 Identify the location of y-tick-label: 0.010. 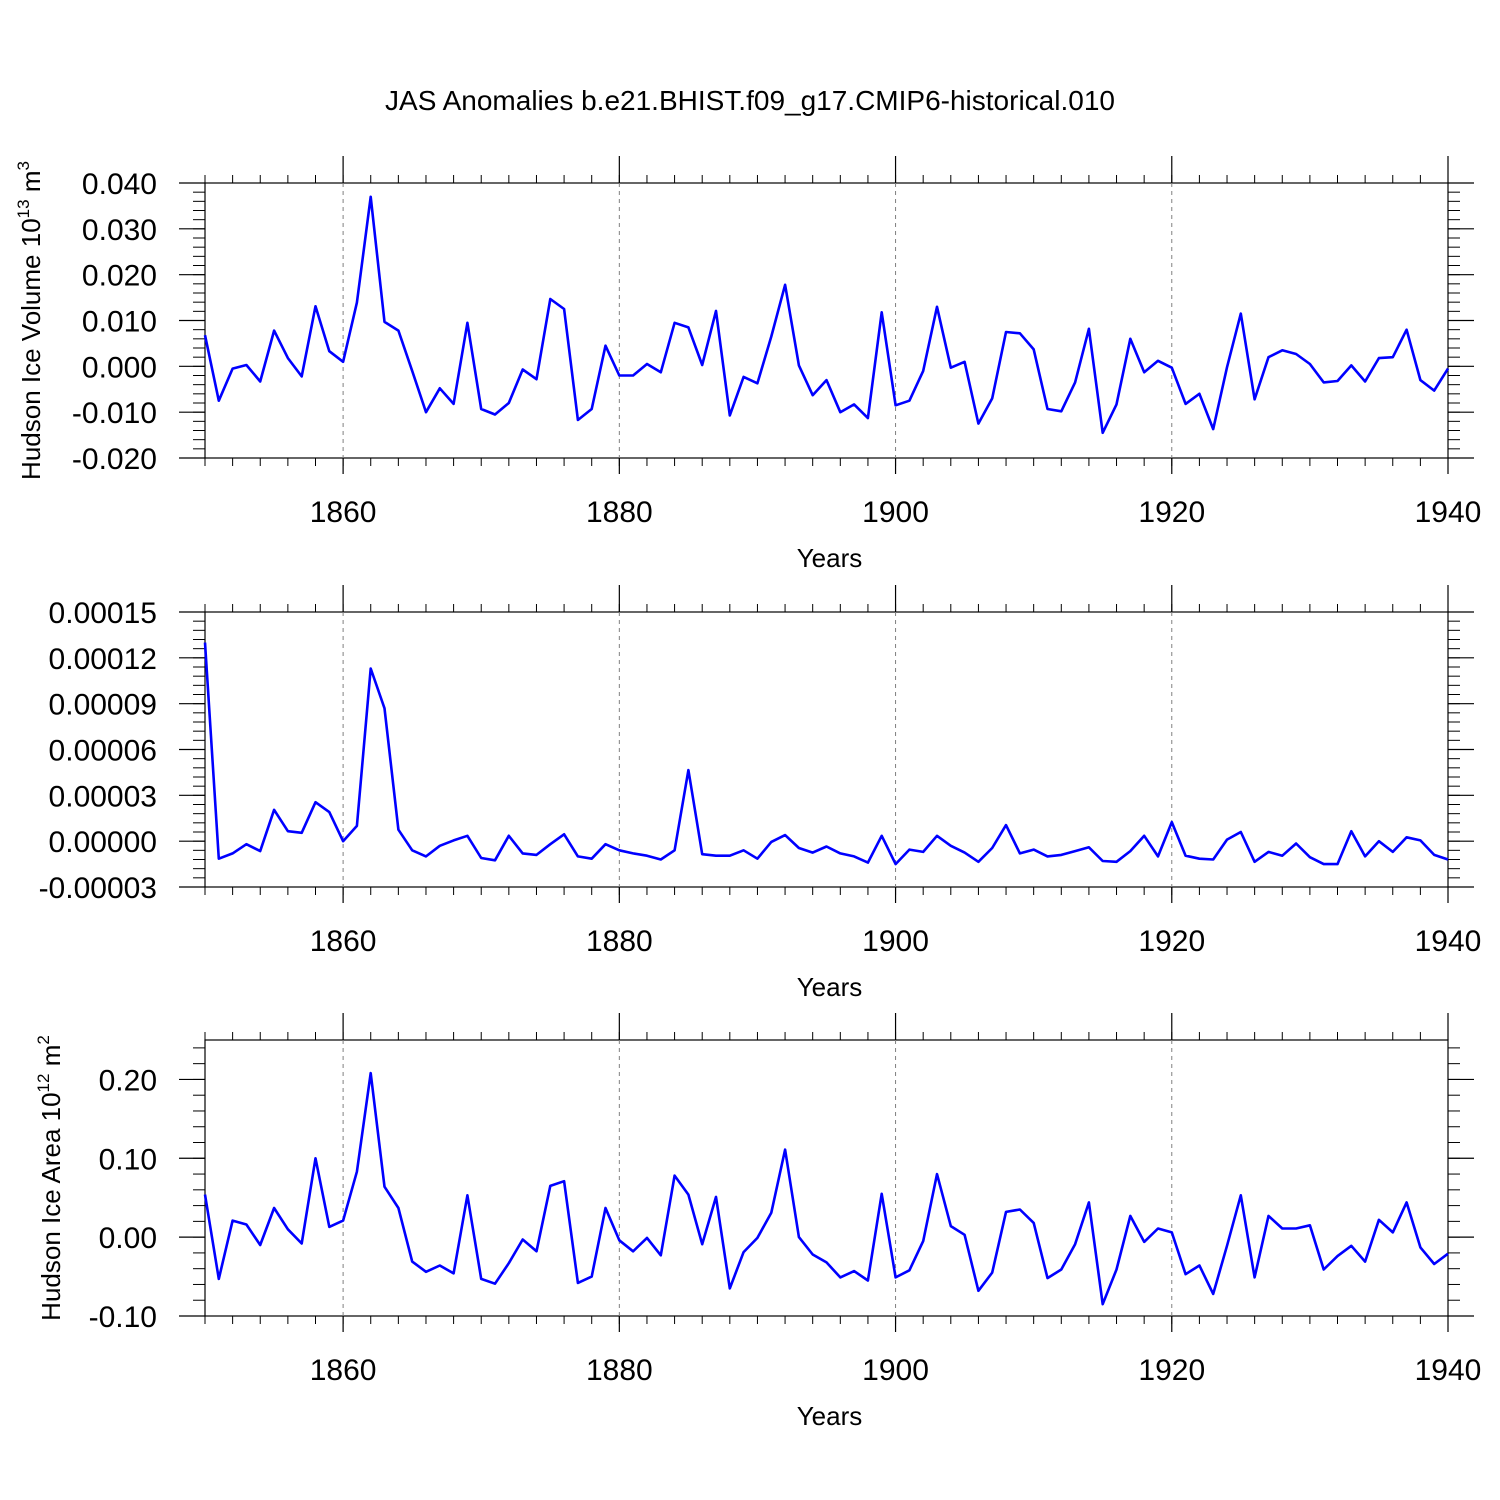
(119, 322).